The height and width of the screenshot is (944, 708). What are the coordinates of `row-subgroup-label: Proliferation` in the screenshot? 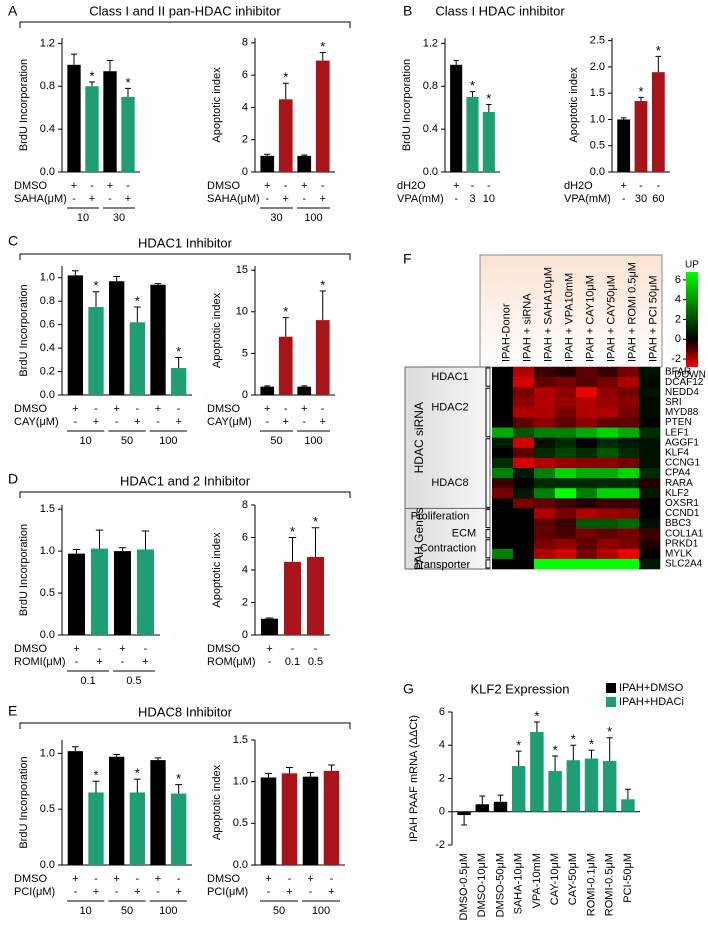 It's located at (440, 516).